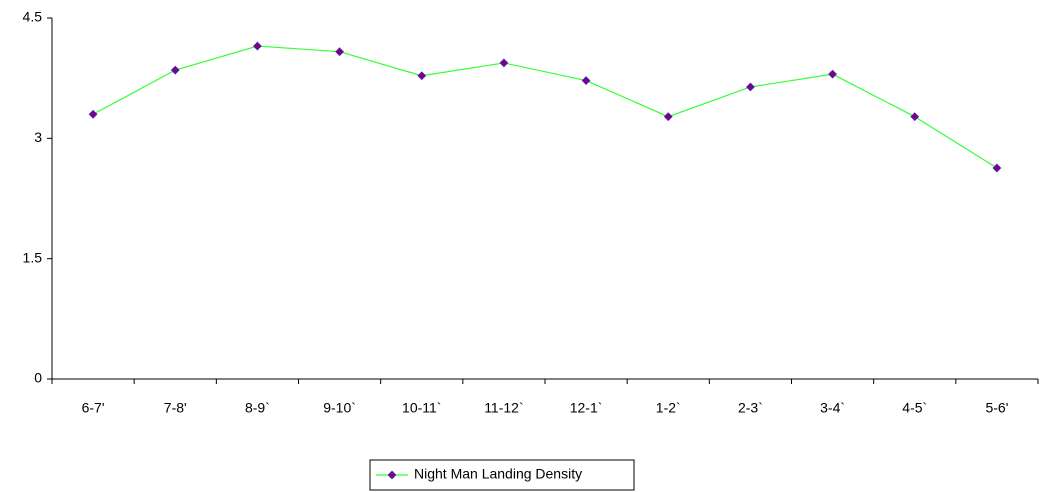 This screenshot has height=492, width=1040. I want to click on x-tick-label: 4-5`, so click(914, 408).